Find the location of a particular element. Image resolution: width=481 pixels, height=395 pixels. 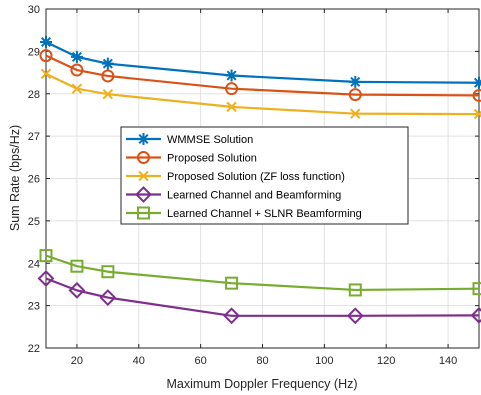

y-tick-label: 25 is located at coordinates (34, 222).